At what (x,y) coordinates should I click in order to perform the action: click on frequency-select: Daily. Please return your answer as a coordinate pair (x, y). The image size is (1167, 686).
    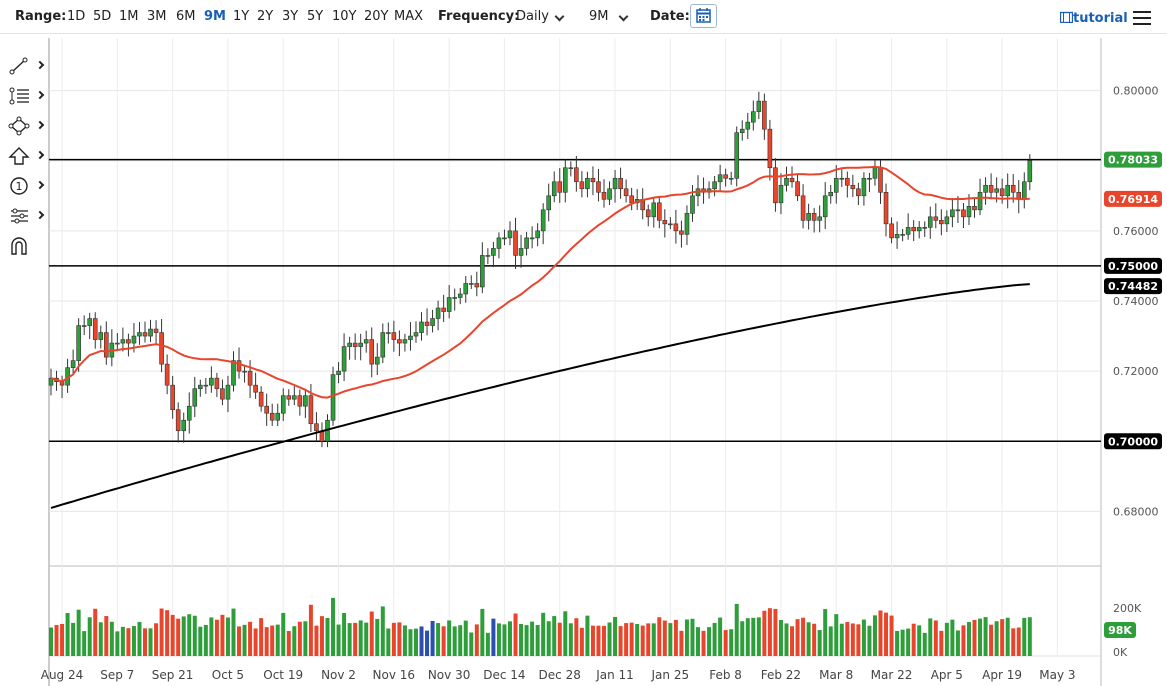
    Looking at the image, I should click on (532, 16).